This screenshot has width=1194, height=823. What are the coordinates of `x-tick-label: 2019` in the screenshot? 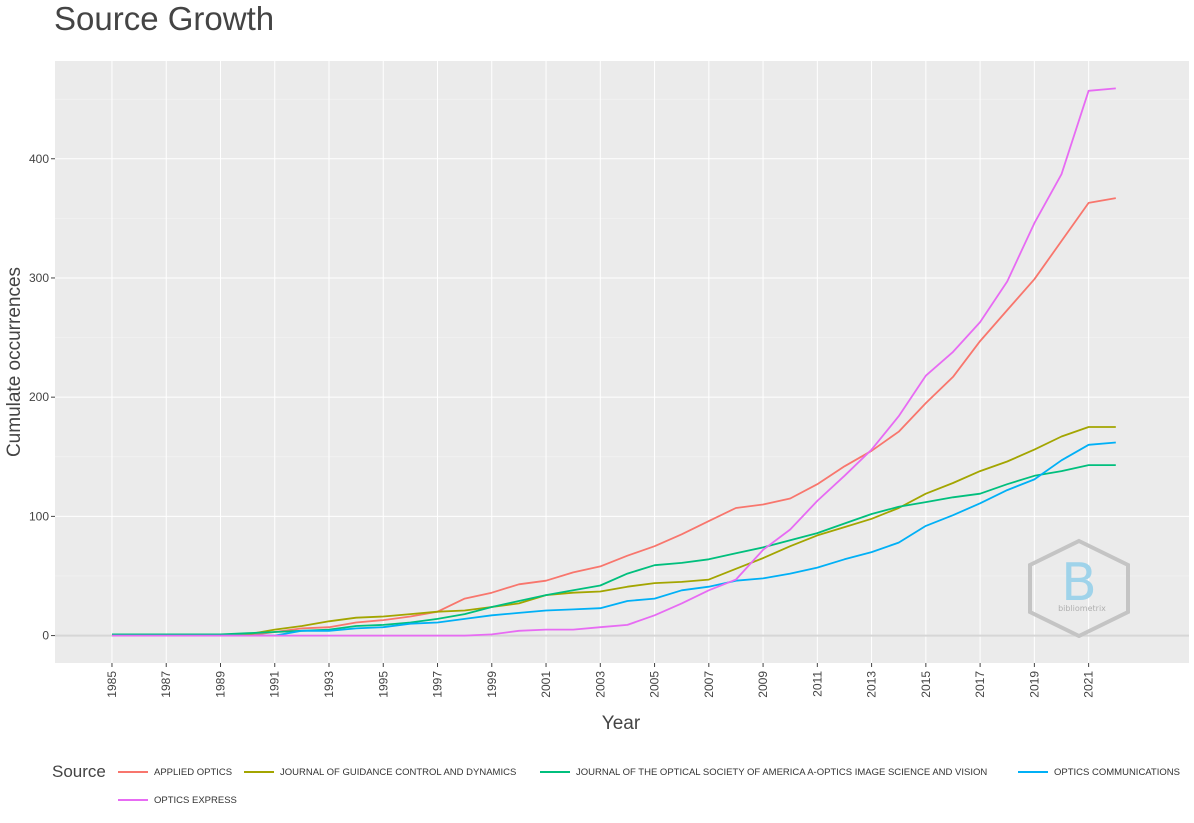 It's located at (1034, 684).